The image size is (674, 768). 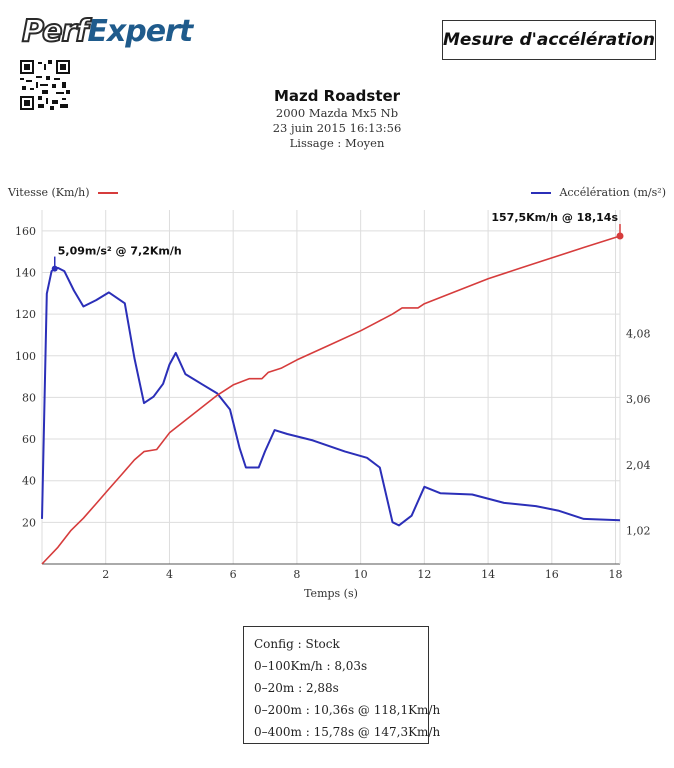 What do you see at coordinates (552, 574) in the screenshot?
I see `x-tick-label: 16` at bounding box center [552, 574].